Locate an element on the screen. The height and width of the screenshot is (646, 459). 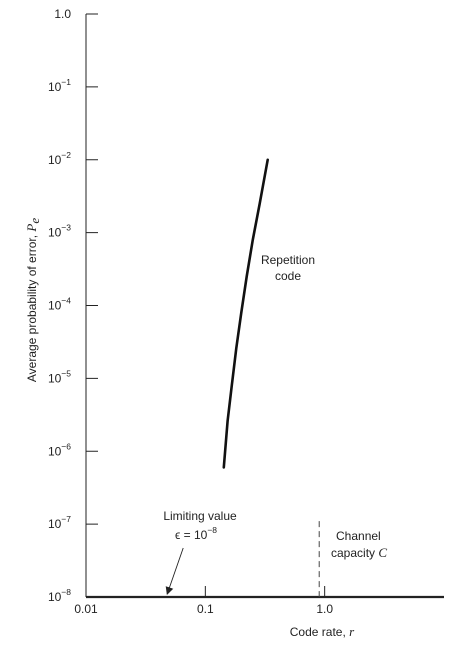
x-axis-title-text: Code rate, is located at coordinates (318, 632).